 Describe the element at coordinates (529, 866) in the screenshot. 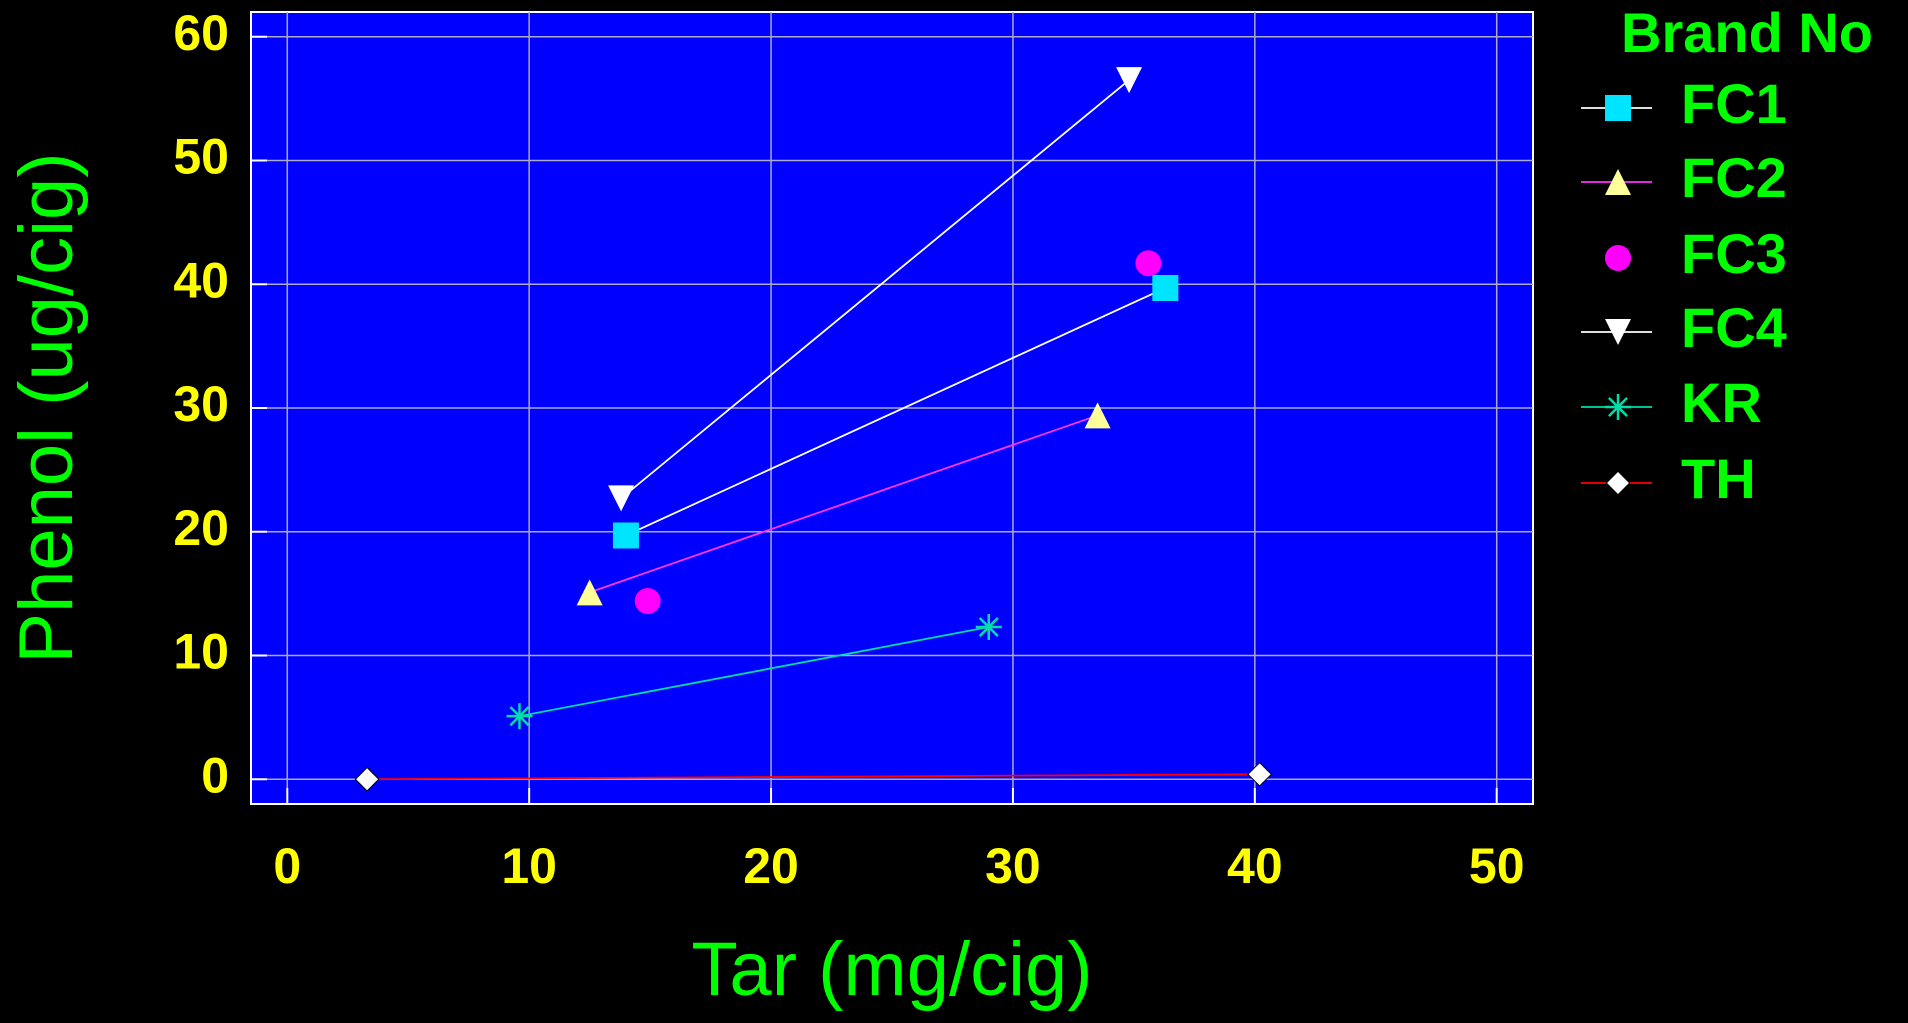

I see `x-tick-label: 10` at that location.